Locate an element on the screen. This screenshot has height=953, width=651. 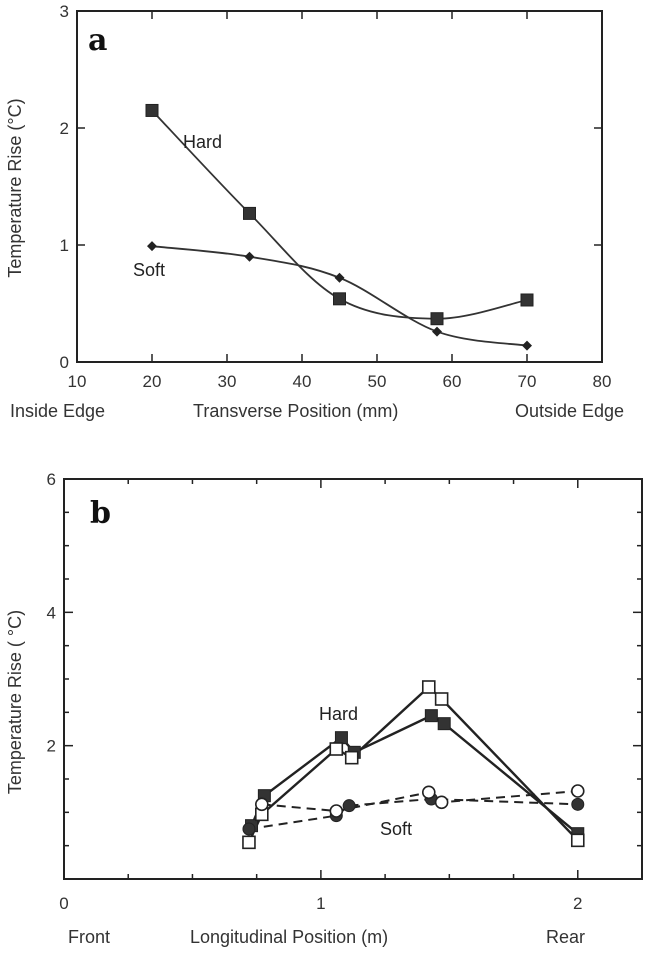
panel-a-xtick-label: 10 is located at coordinates (77, 381).